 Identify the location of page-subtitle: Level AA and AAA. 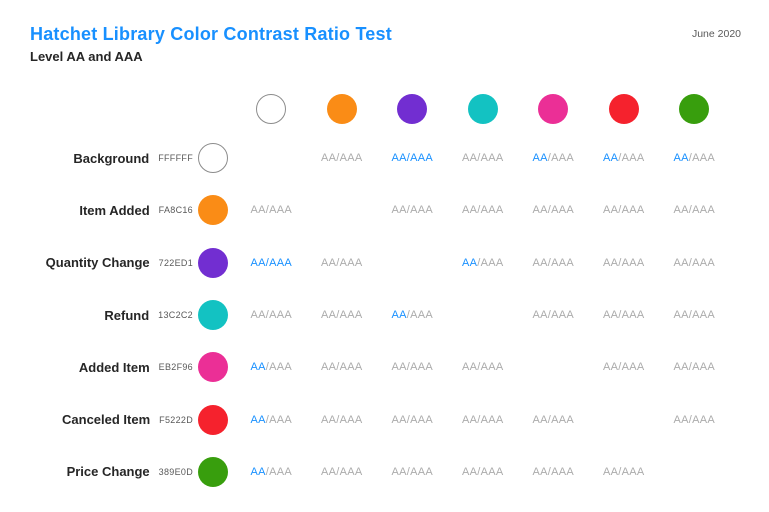
(86, 56).